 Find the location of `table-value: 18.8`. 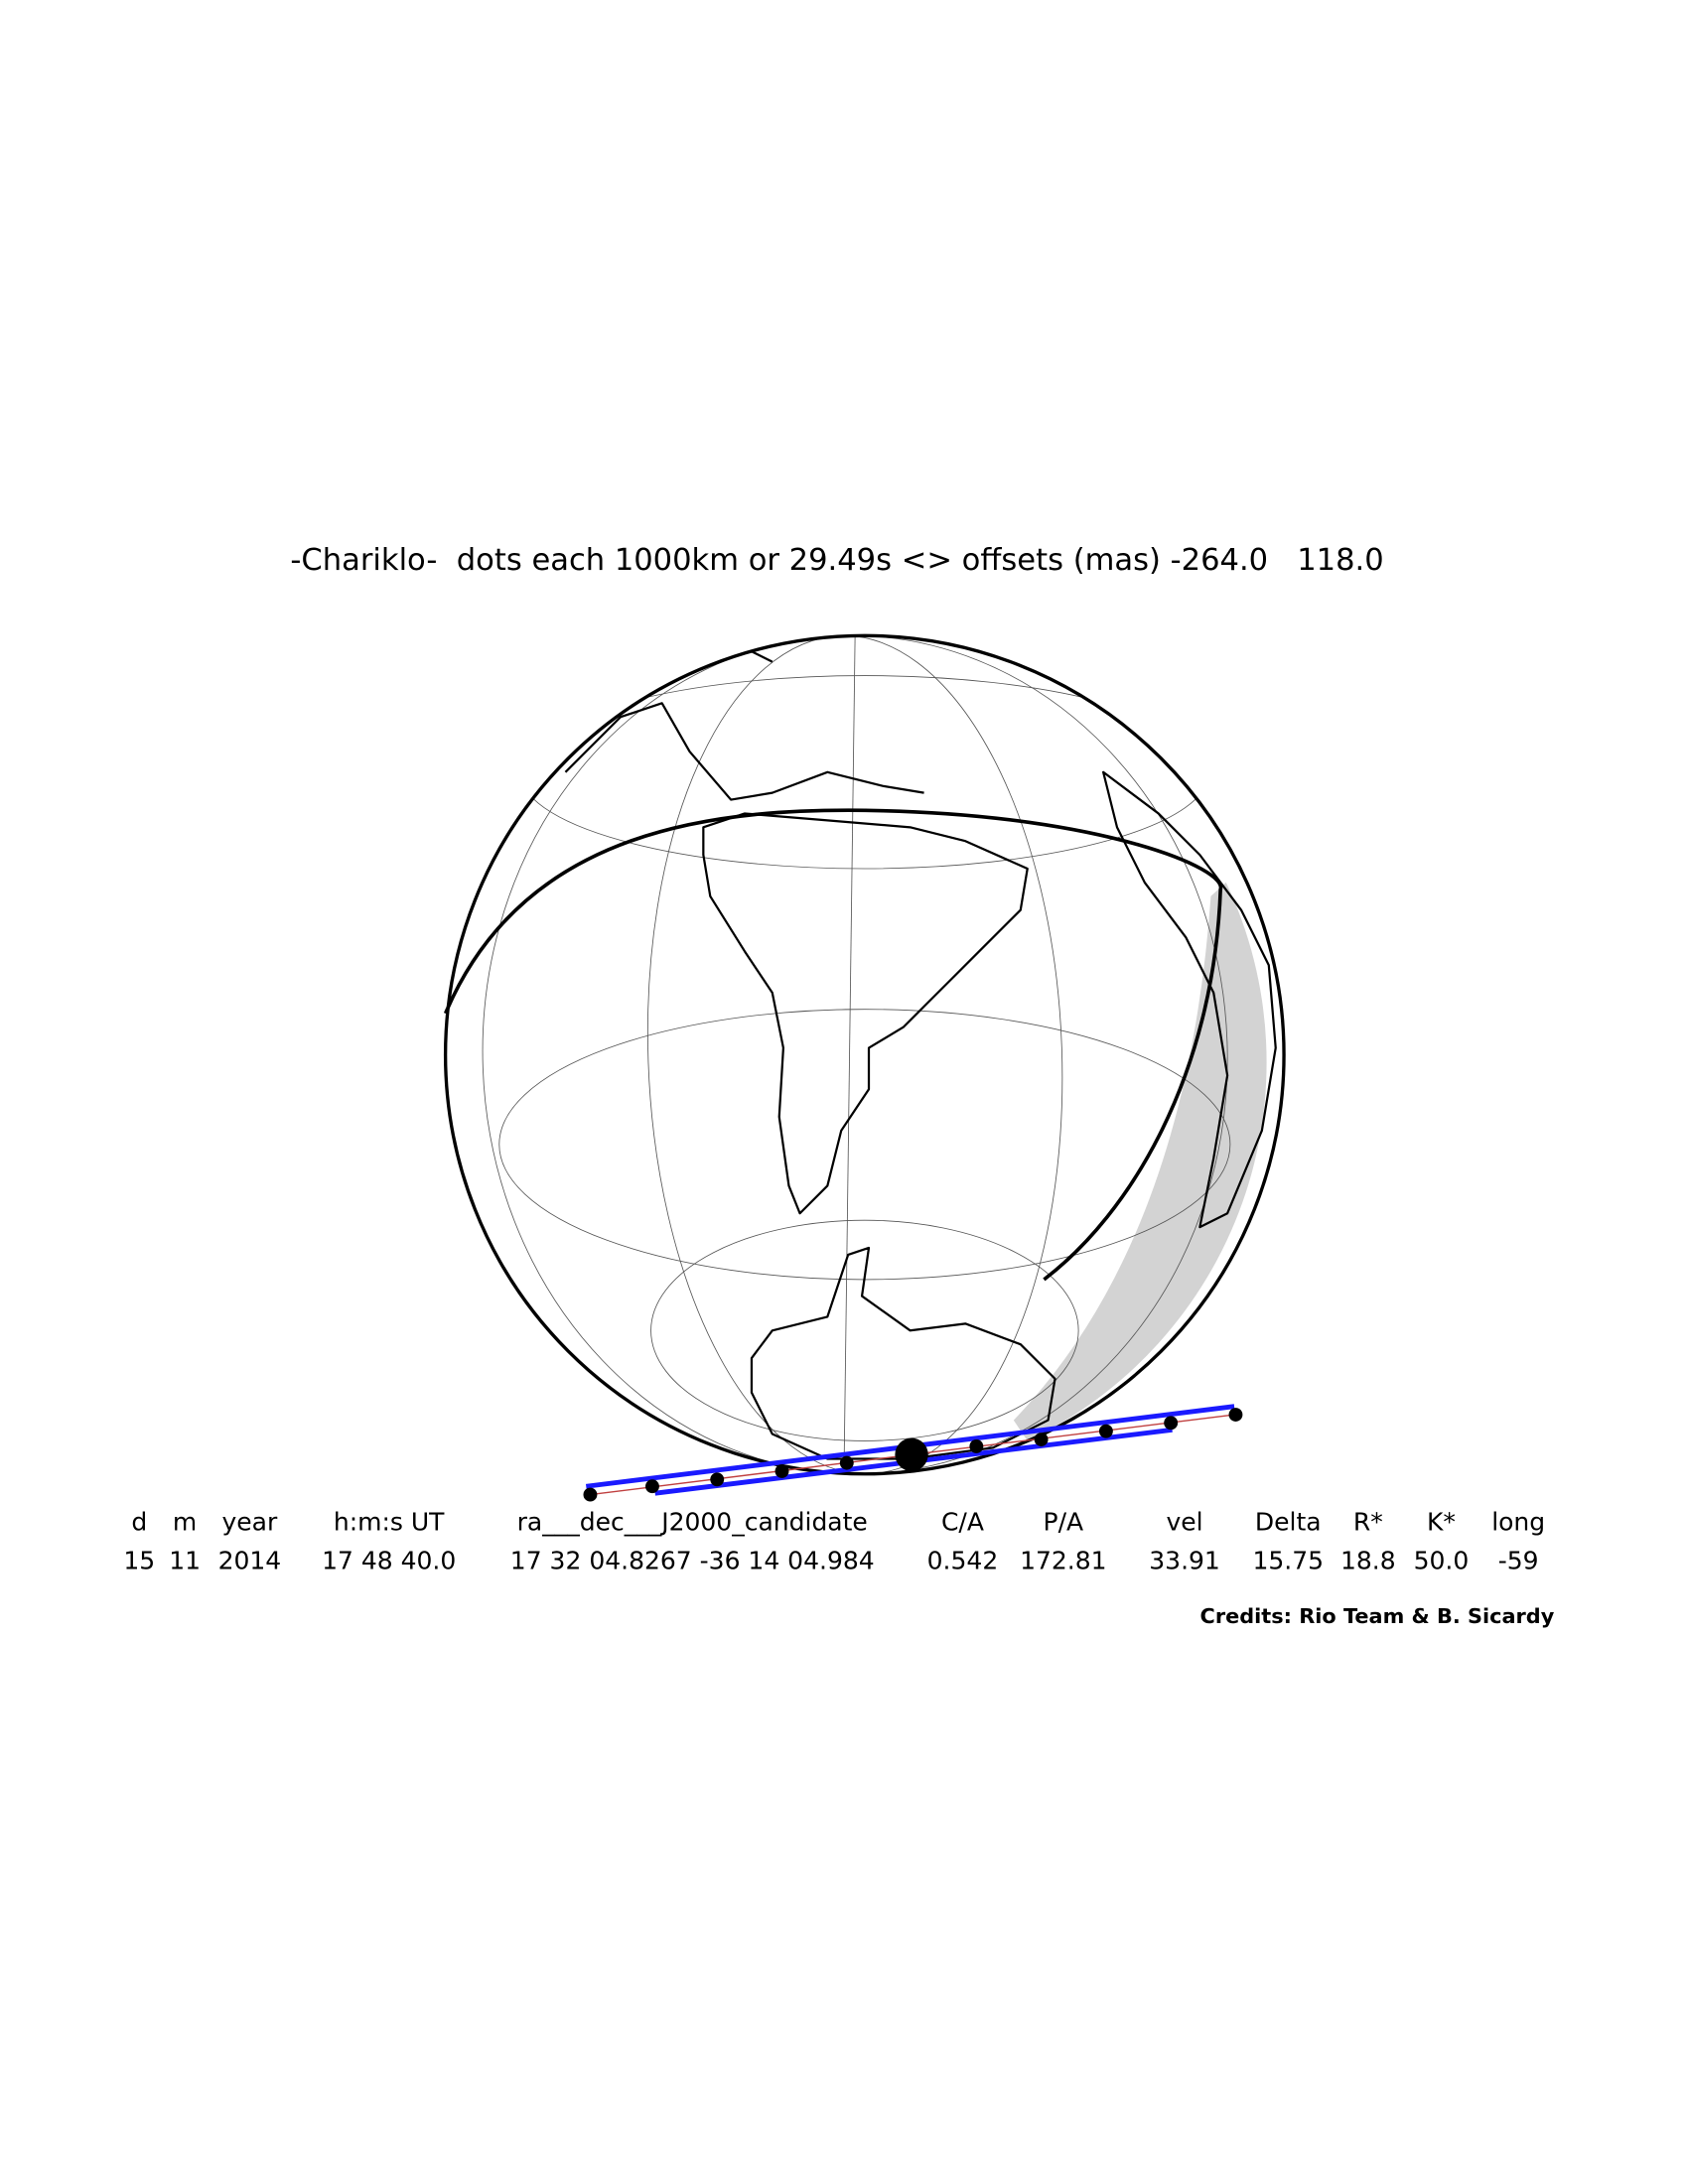

table-value: 18.8 is located at coordinates (1368, 1561).